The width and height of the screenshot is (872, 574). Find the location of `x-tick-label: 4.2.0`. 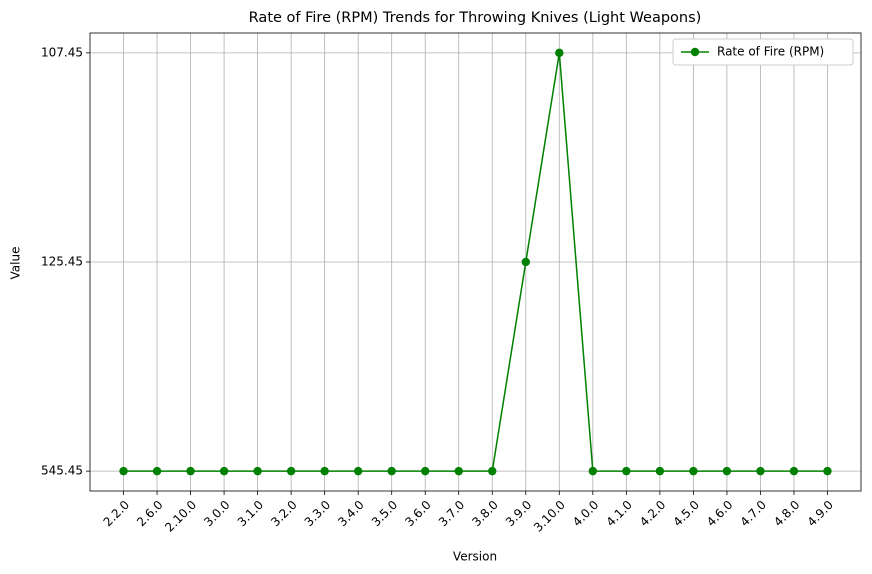

x-tick-label: 4.2.0 is located at coordinates (652, 513).